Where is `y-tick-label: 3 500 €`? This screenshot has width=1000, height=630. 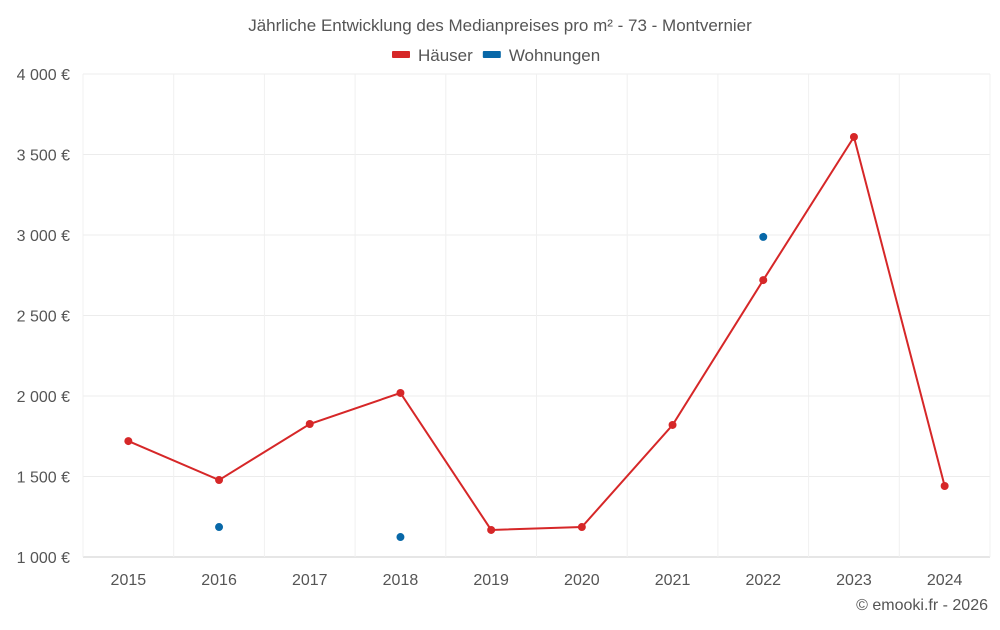 y-tick-label: 3 500 € is located at coordinates (43, 156).